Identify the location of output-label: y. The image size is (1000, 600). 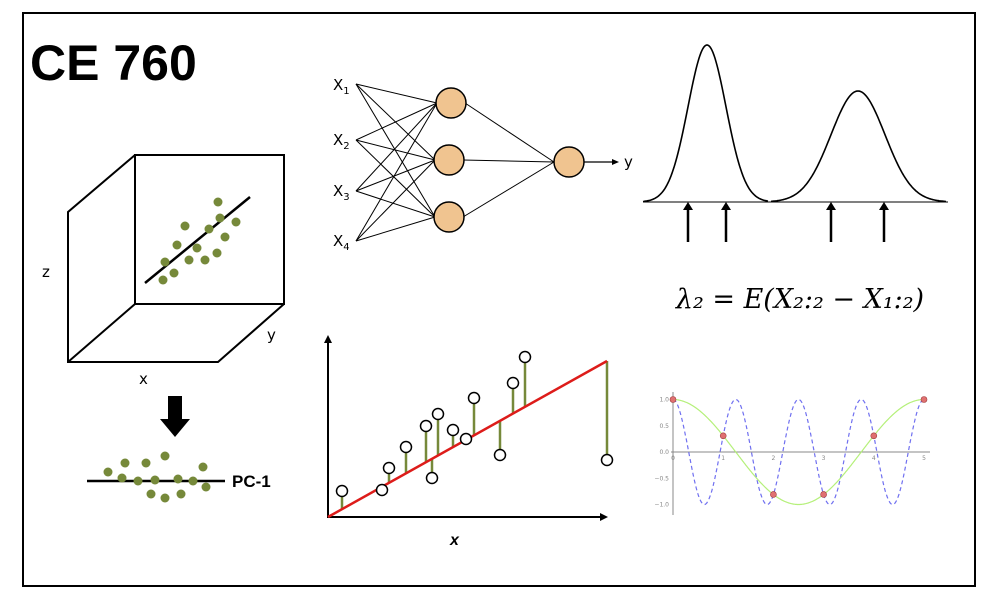
(628, 162).